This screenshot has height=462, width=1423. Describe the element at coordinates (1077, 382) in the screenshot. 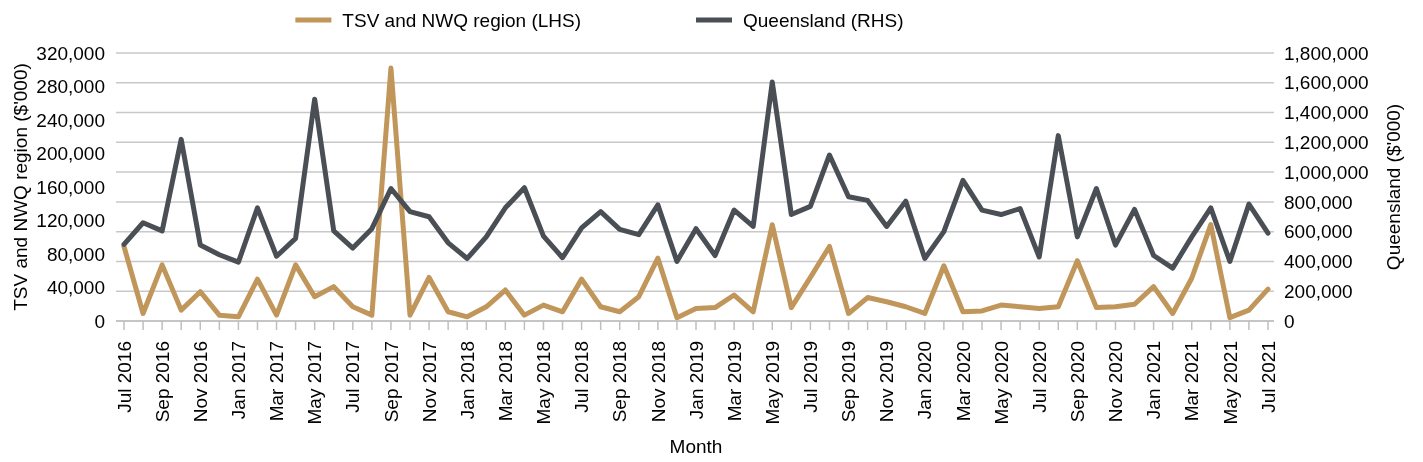

I see `x-tick-label: Sep 2020` at that location.